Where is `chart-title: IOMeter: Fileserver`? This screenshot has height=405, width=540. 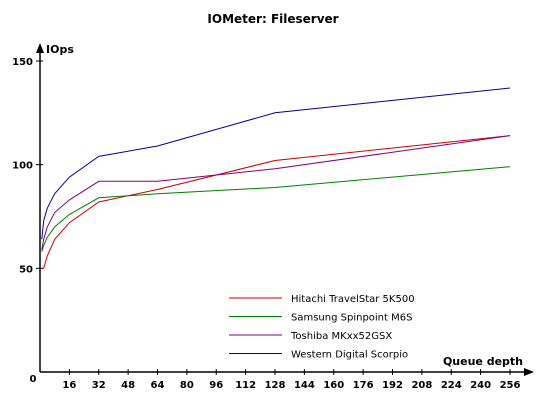
chart-title: IOMeter: Fileserver is located at coordinates (272, 19).